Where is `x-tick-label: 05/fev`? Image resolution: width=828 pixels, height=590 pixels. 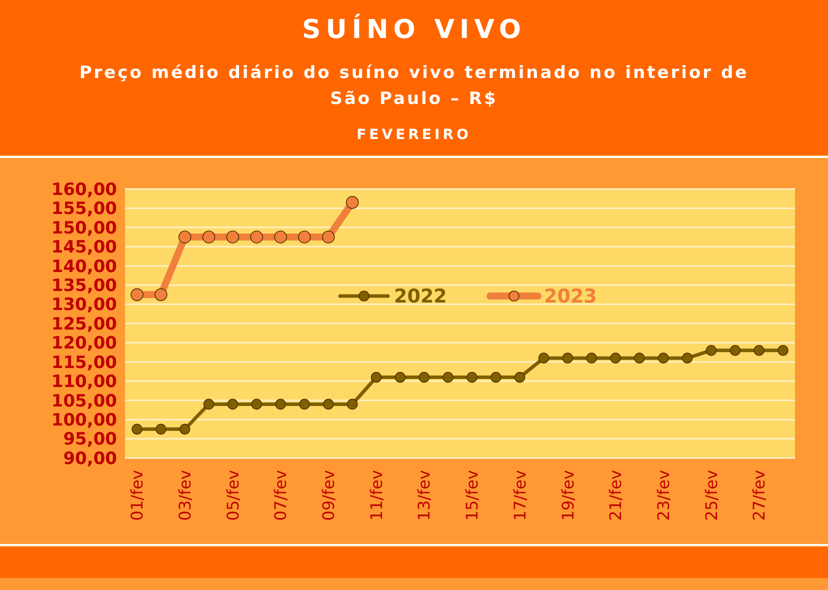 x-tick-label: 05/fev is located at coordinates (232, 495).